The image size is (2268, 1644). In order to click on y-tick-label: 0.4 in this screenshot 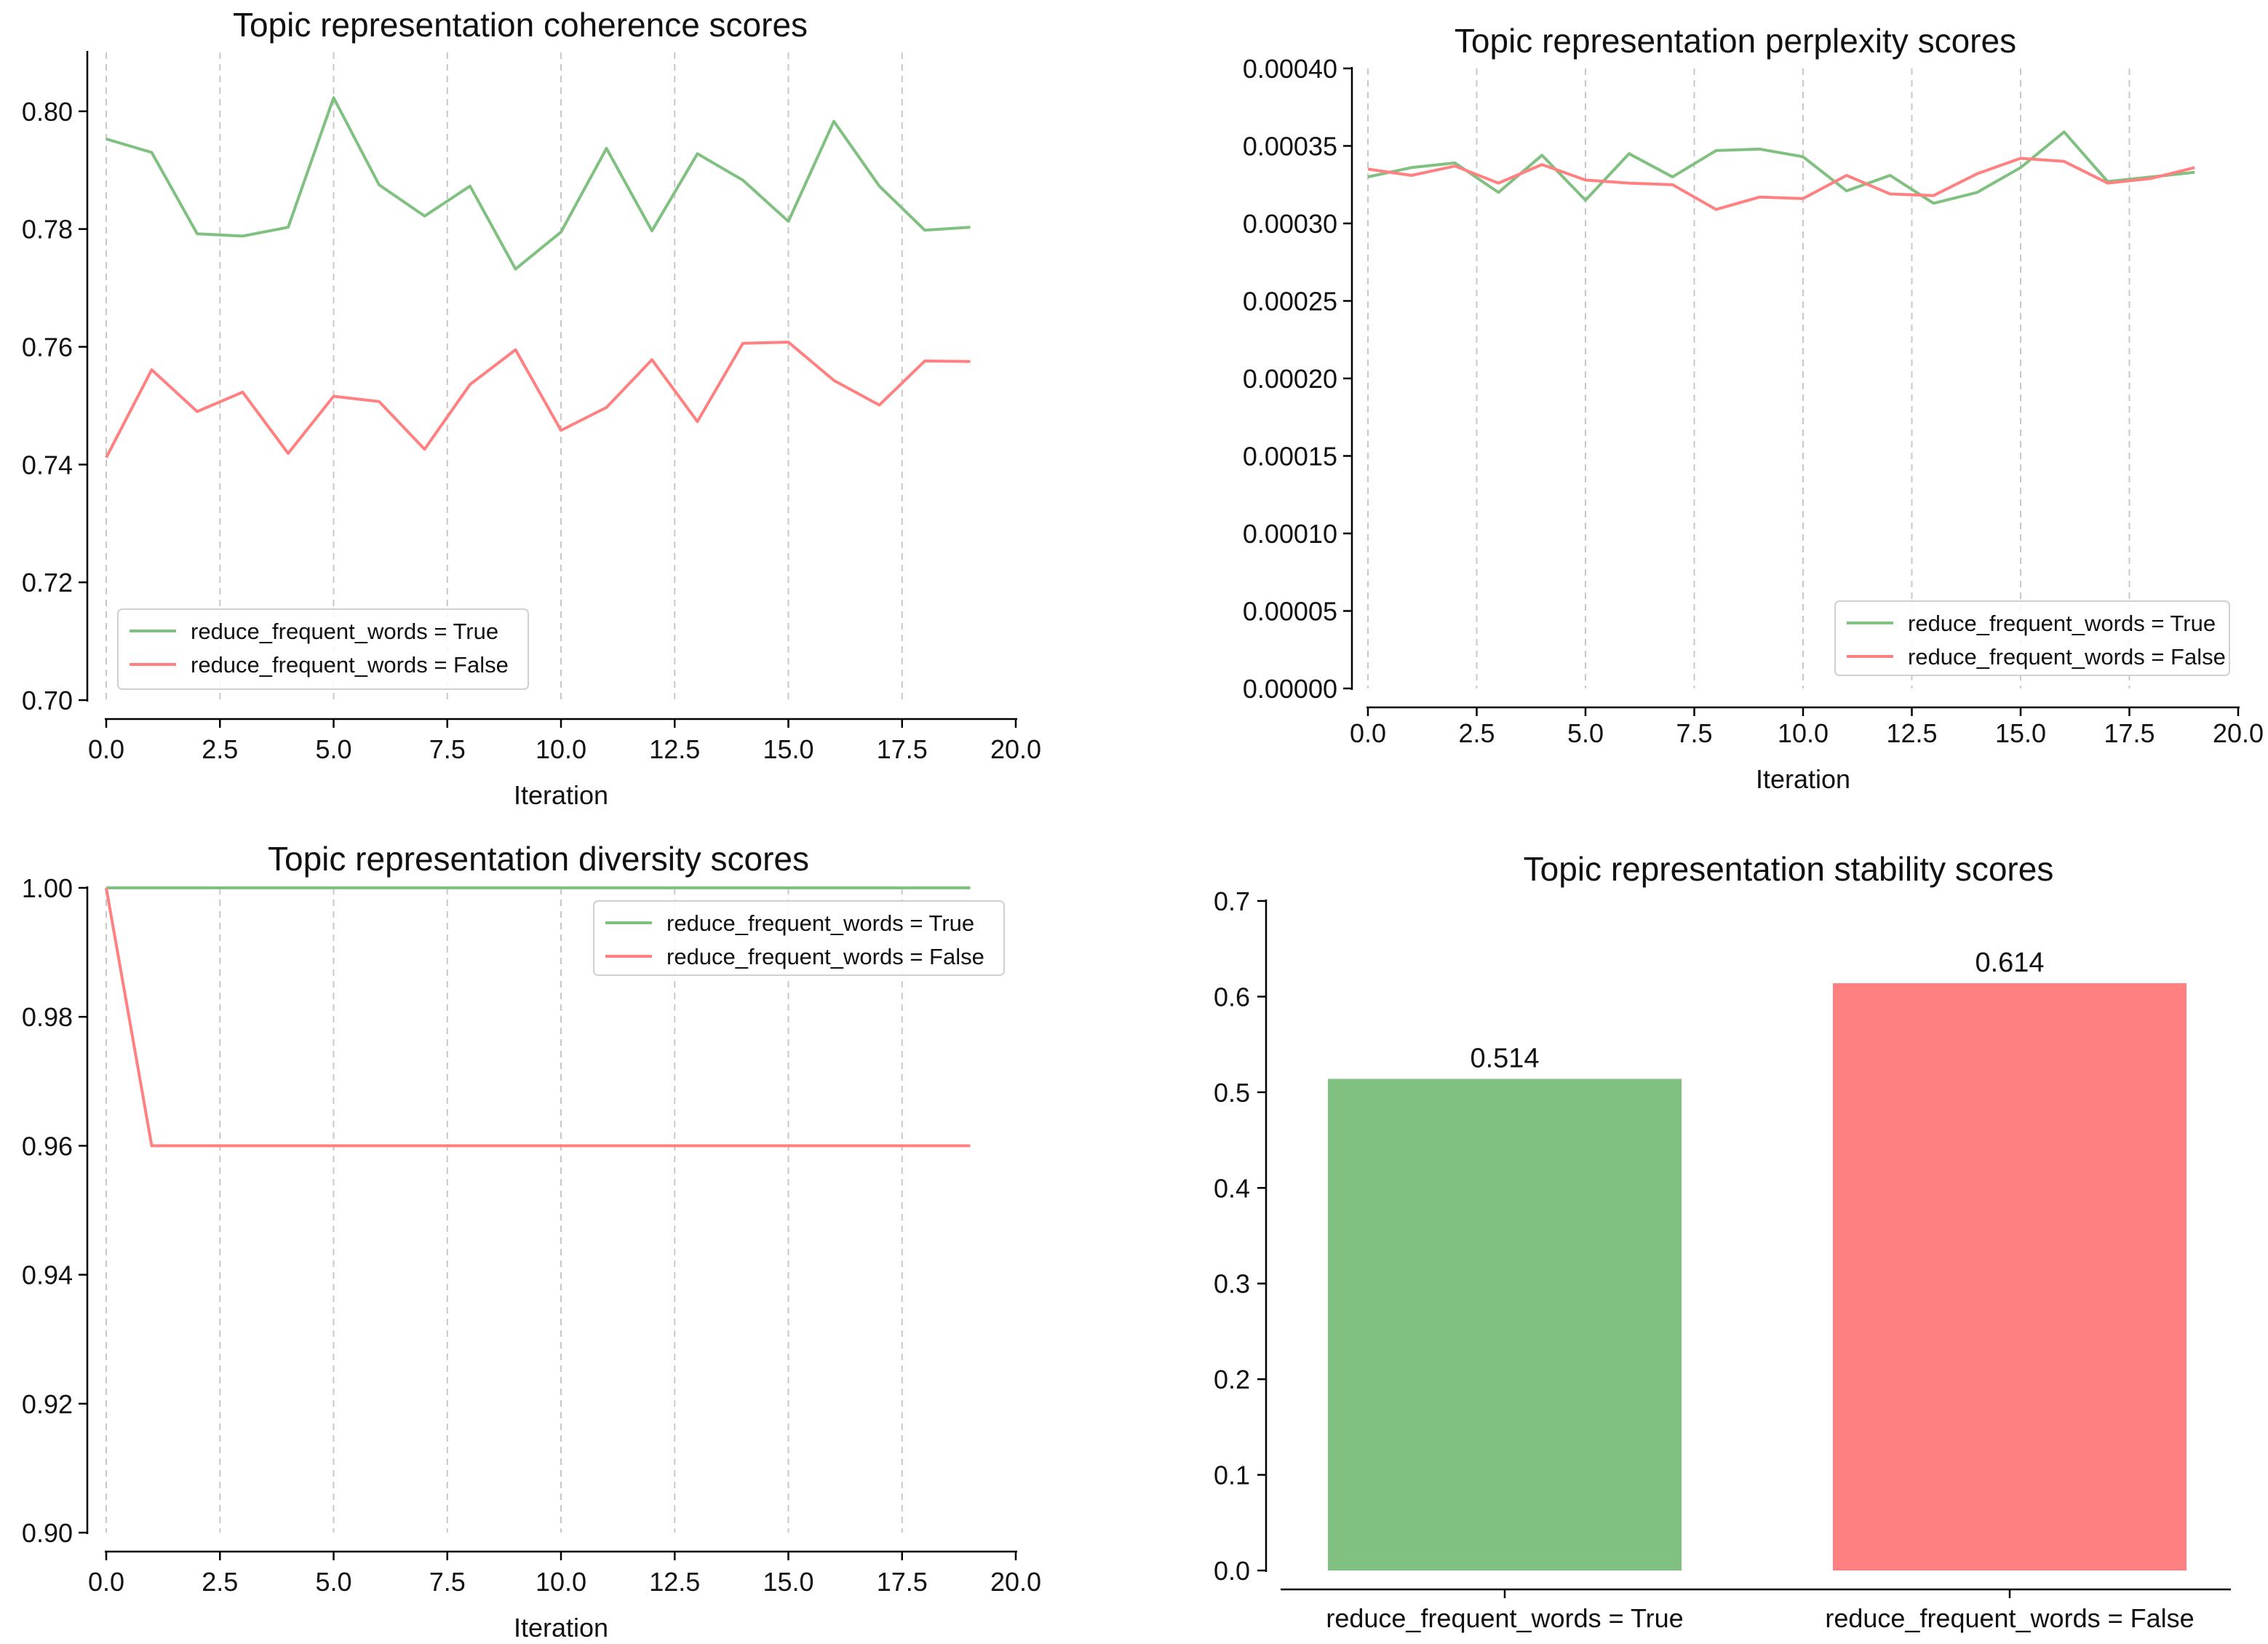, I will do `click(1232, 1188)`.